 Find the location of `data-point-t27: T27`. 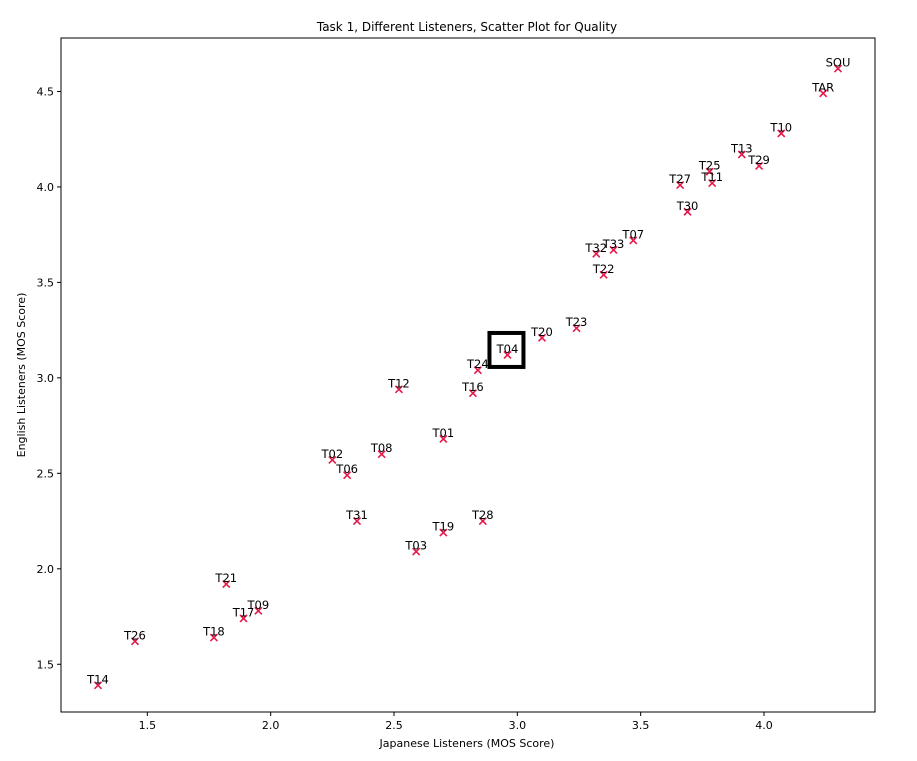

data-point-t27: T27 is located at coordinates (679, 181).